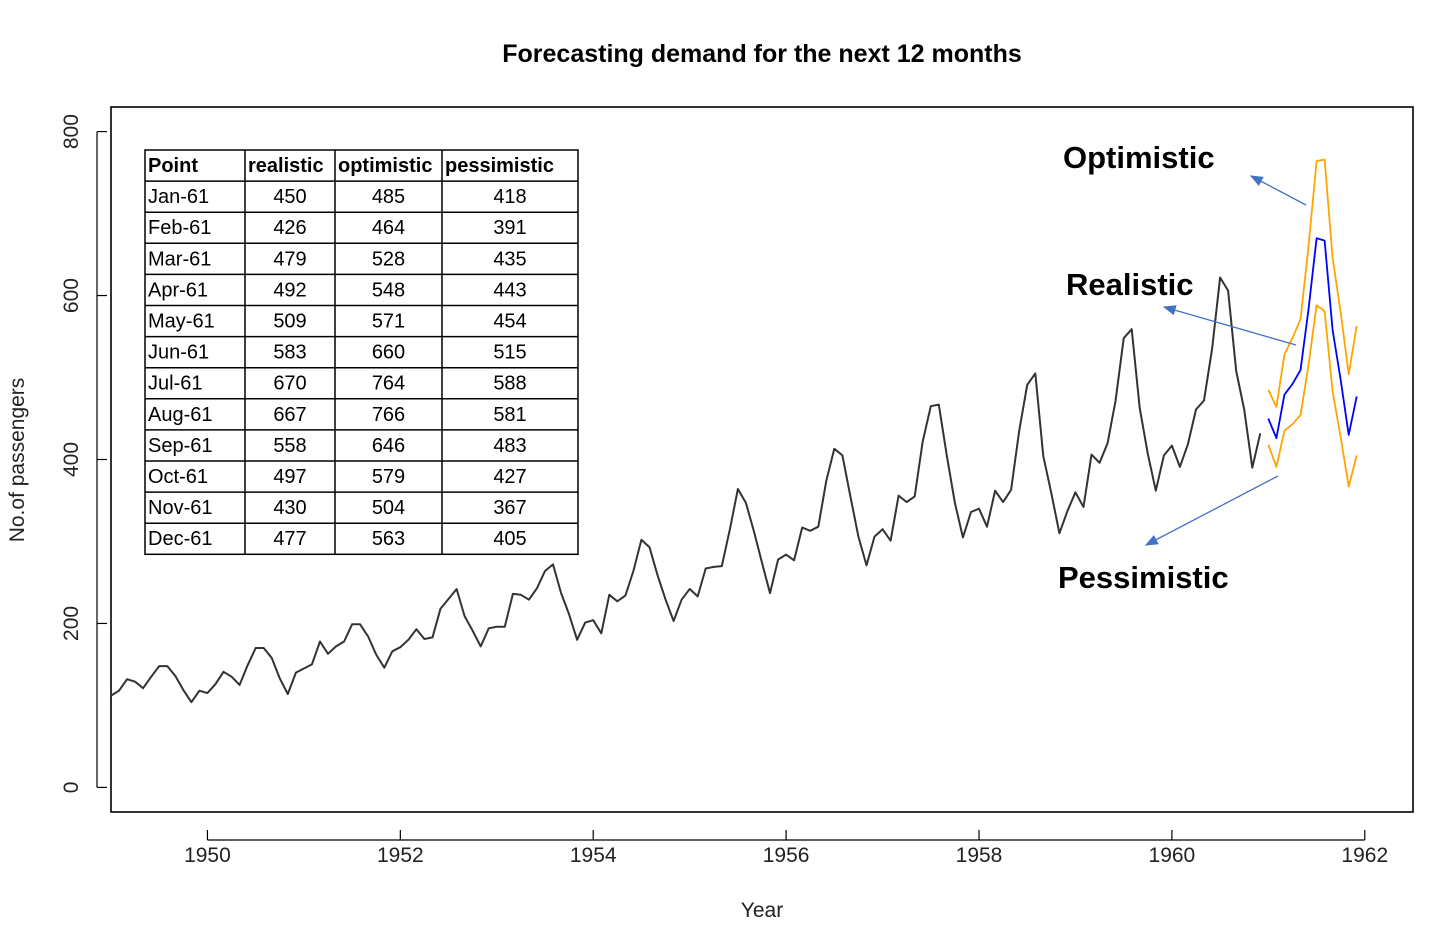 This screenshot has height=941, width=1453. What do you see at coordinates (179, 228) in the screenshot?
I see `table-cell: Feb-61` at bounding box center [179, 228].